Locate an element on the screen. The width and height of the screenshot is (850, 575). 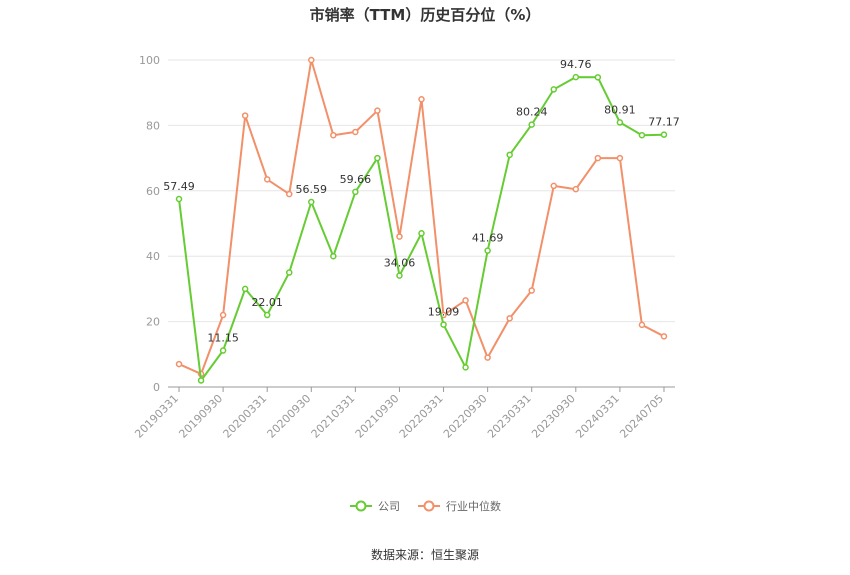
x-tick-label: 20220331 is located at coordinates (421, 416).